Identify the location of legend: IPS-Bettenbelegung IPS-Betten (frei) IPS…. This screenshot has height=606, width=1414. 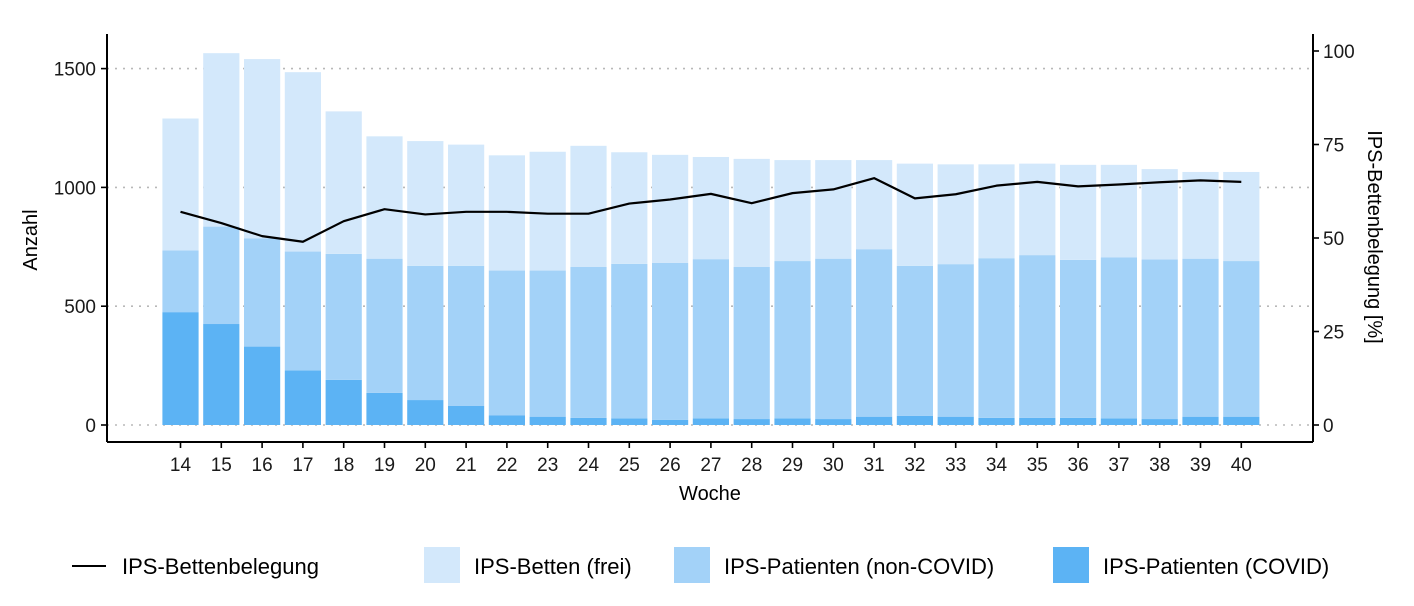
(700, 565).